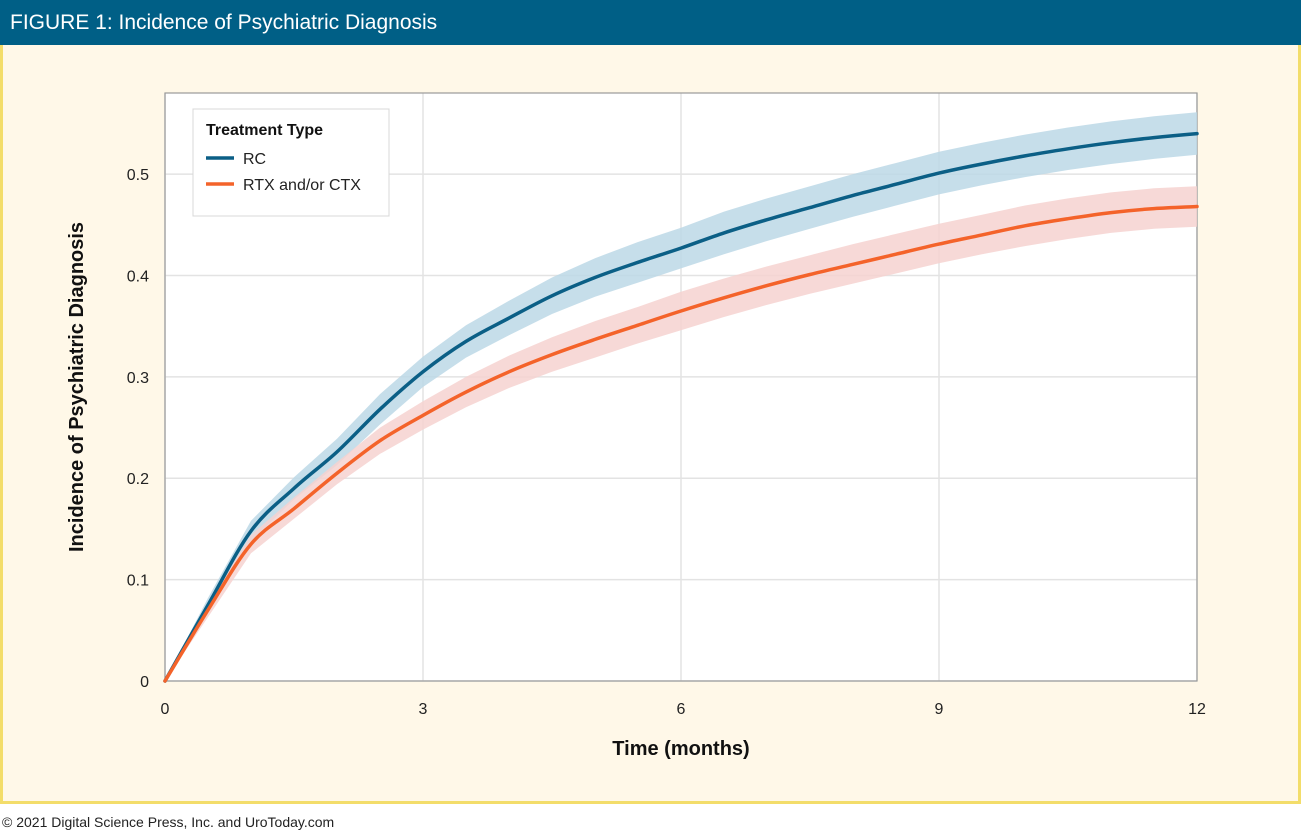 The image size is (1301, 836). I want to click on legend: Treatment Type RC RTX and/or CTX, so click(291, 162).